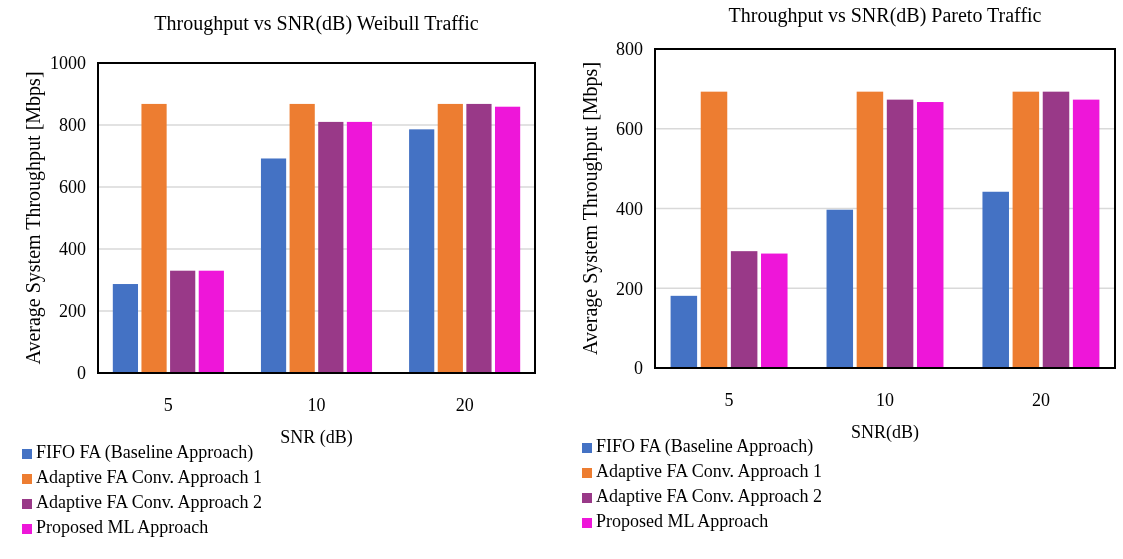  Describe the element at coordinates (316, 23) in the screenshot. I see `chart-title: Throughput vs SNR(dB) Weibull Traffic` at that location.